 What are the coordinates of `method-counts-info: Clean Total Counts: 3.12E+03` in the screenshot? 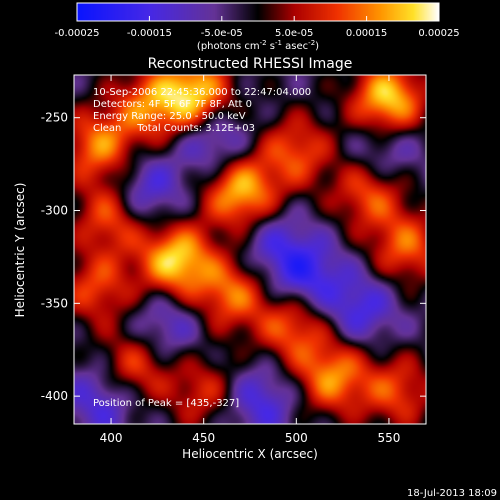 It's located at (174, 128).